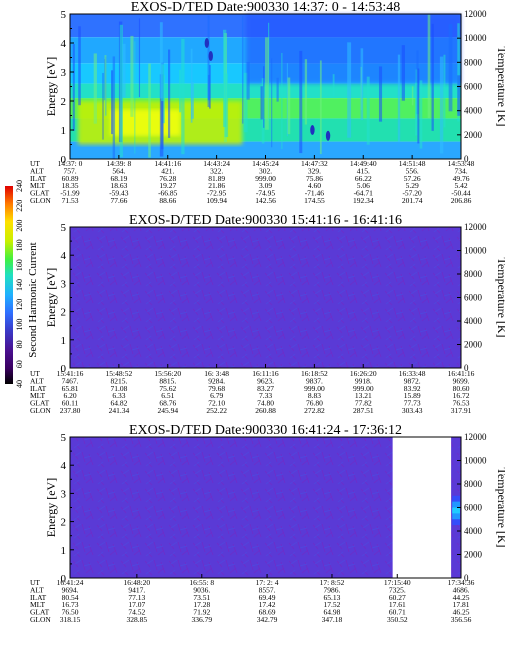 The height and width of the screenshot is (649, 505). I want to click on time-tick-label: 16:41:24, so click(70, 582).